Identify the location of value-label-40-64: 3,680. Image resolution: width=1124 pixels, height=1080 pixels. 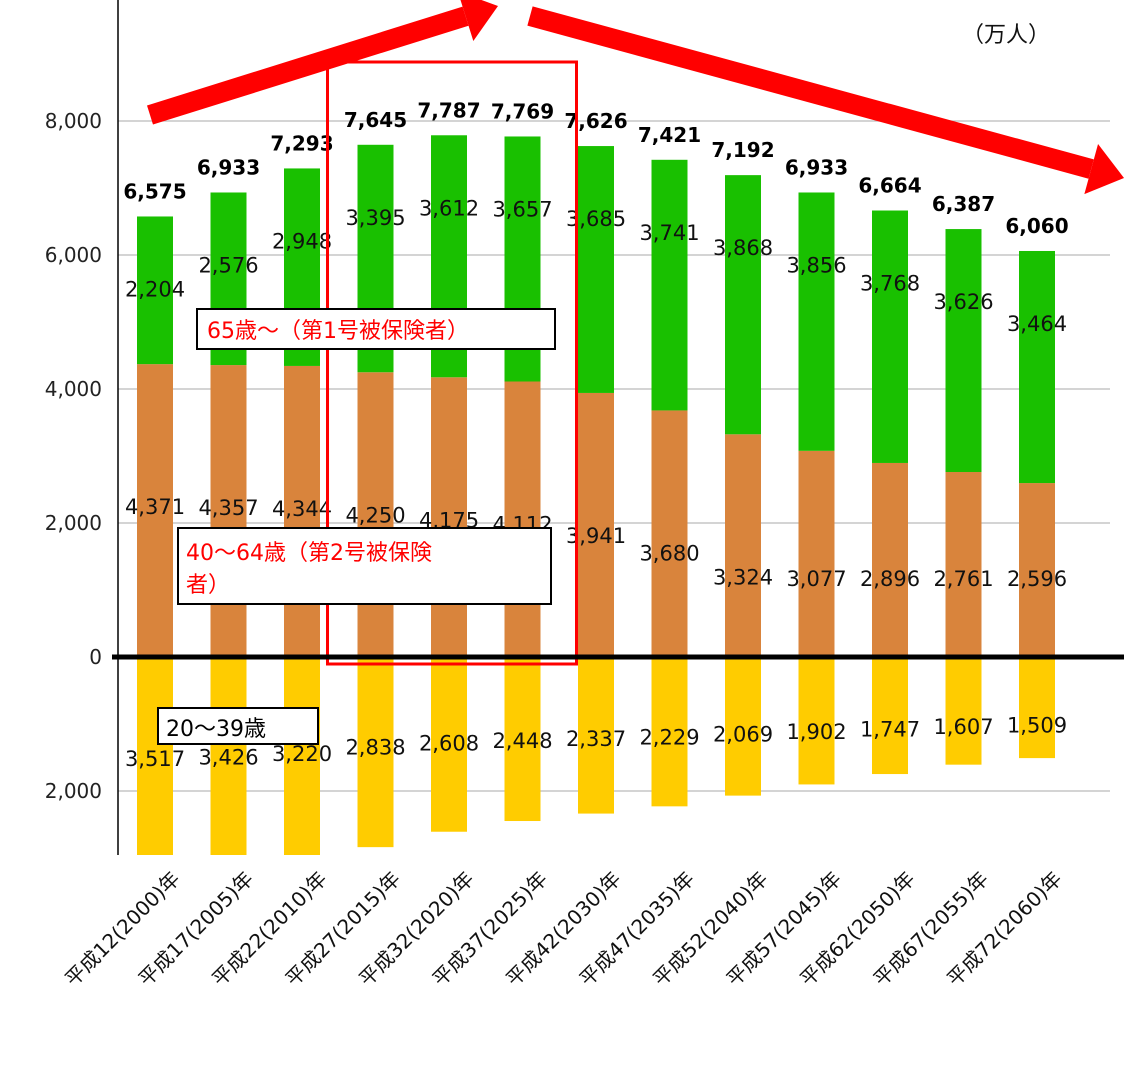
(669, 553).